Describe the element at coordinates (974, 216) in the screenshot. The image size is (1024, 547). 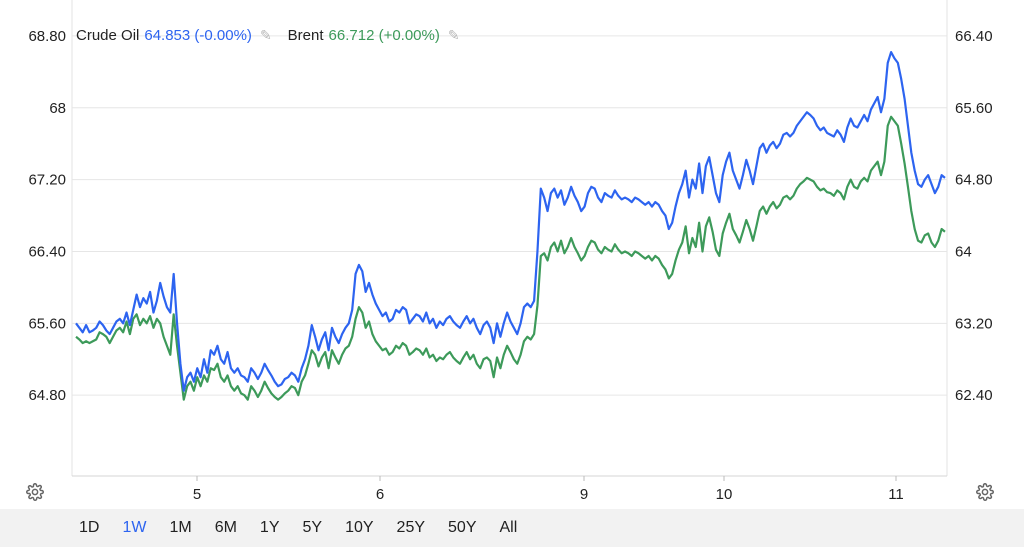
I see `right-axis-labels: 62.40 63.20 64 64.80 65.60 66.40` at that location.